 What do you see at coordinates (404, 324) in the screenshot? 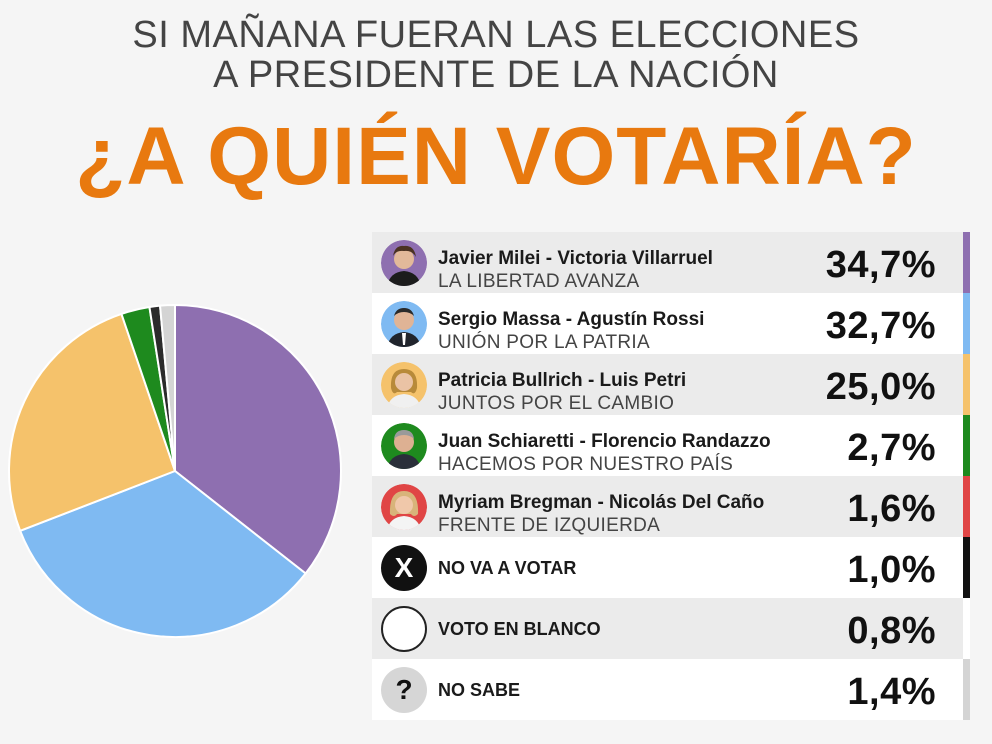
I see `massa-photo` at bounding box center [404, 324].